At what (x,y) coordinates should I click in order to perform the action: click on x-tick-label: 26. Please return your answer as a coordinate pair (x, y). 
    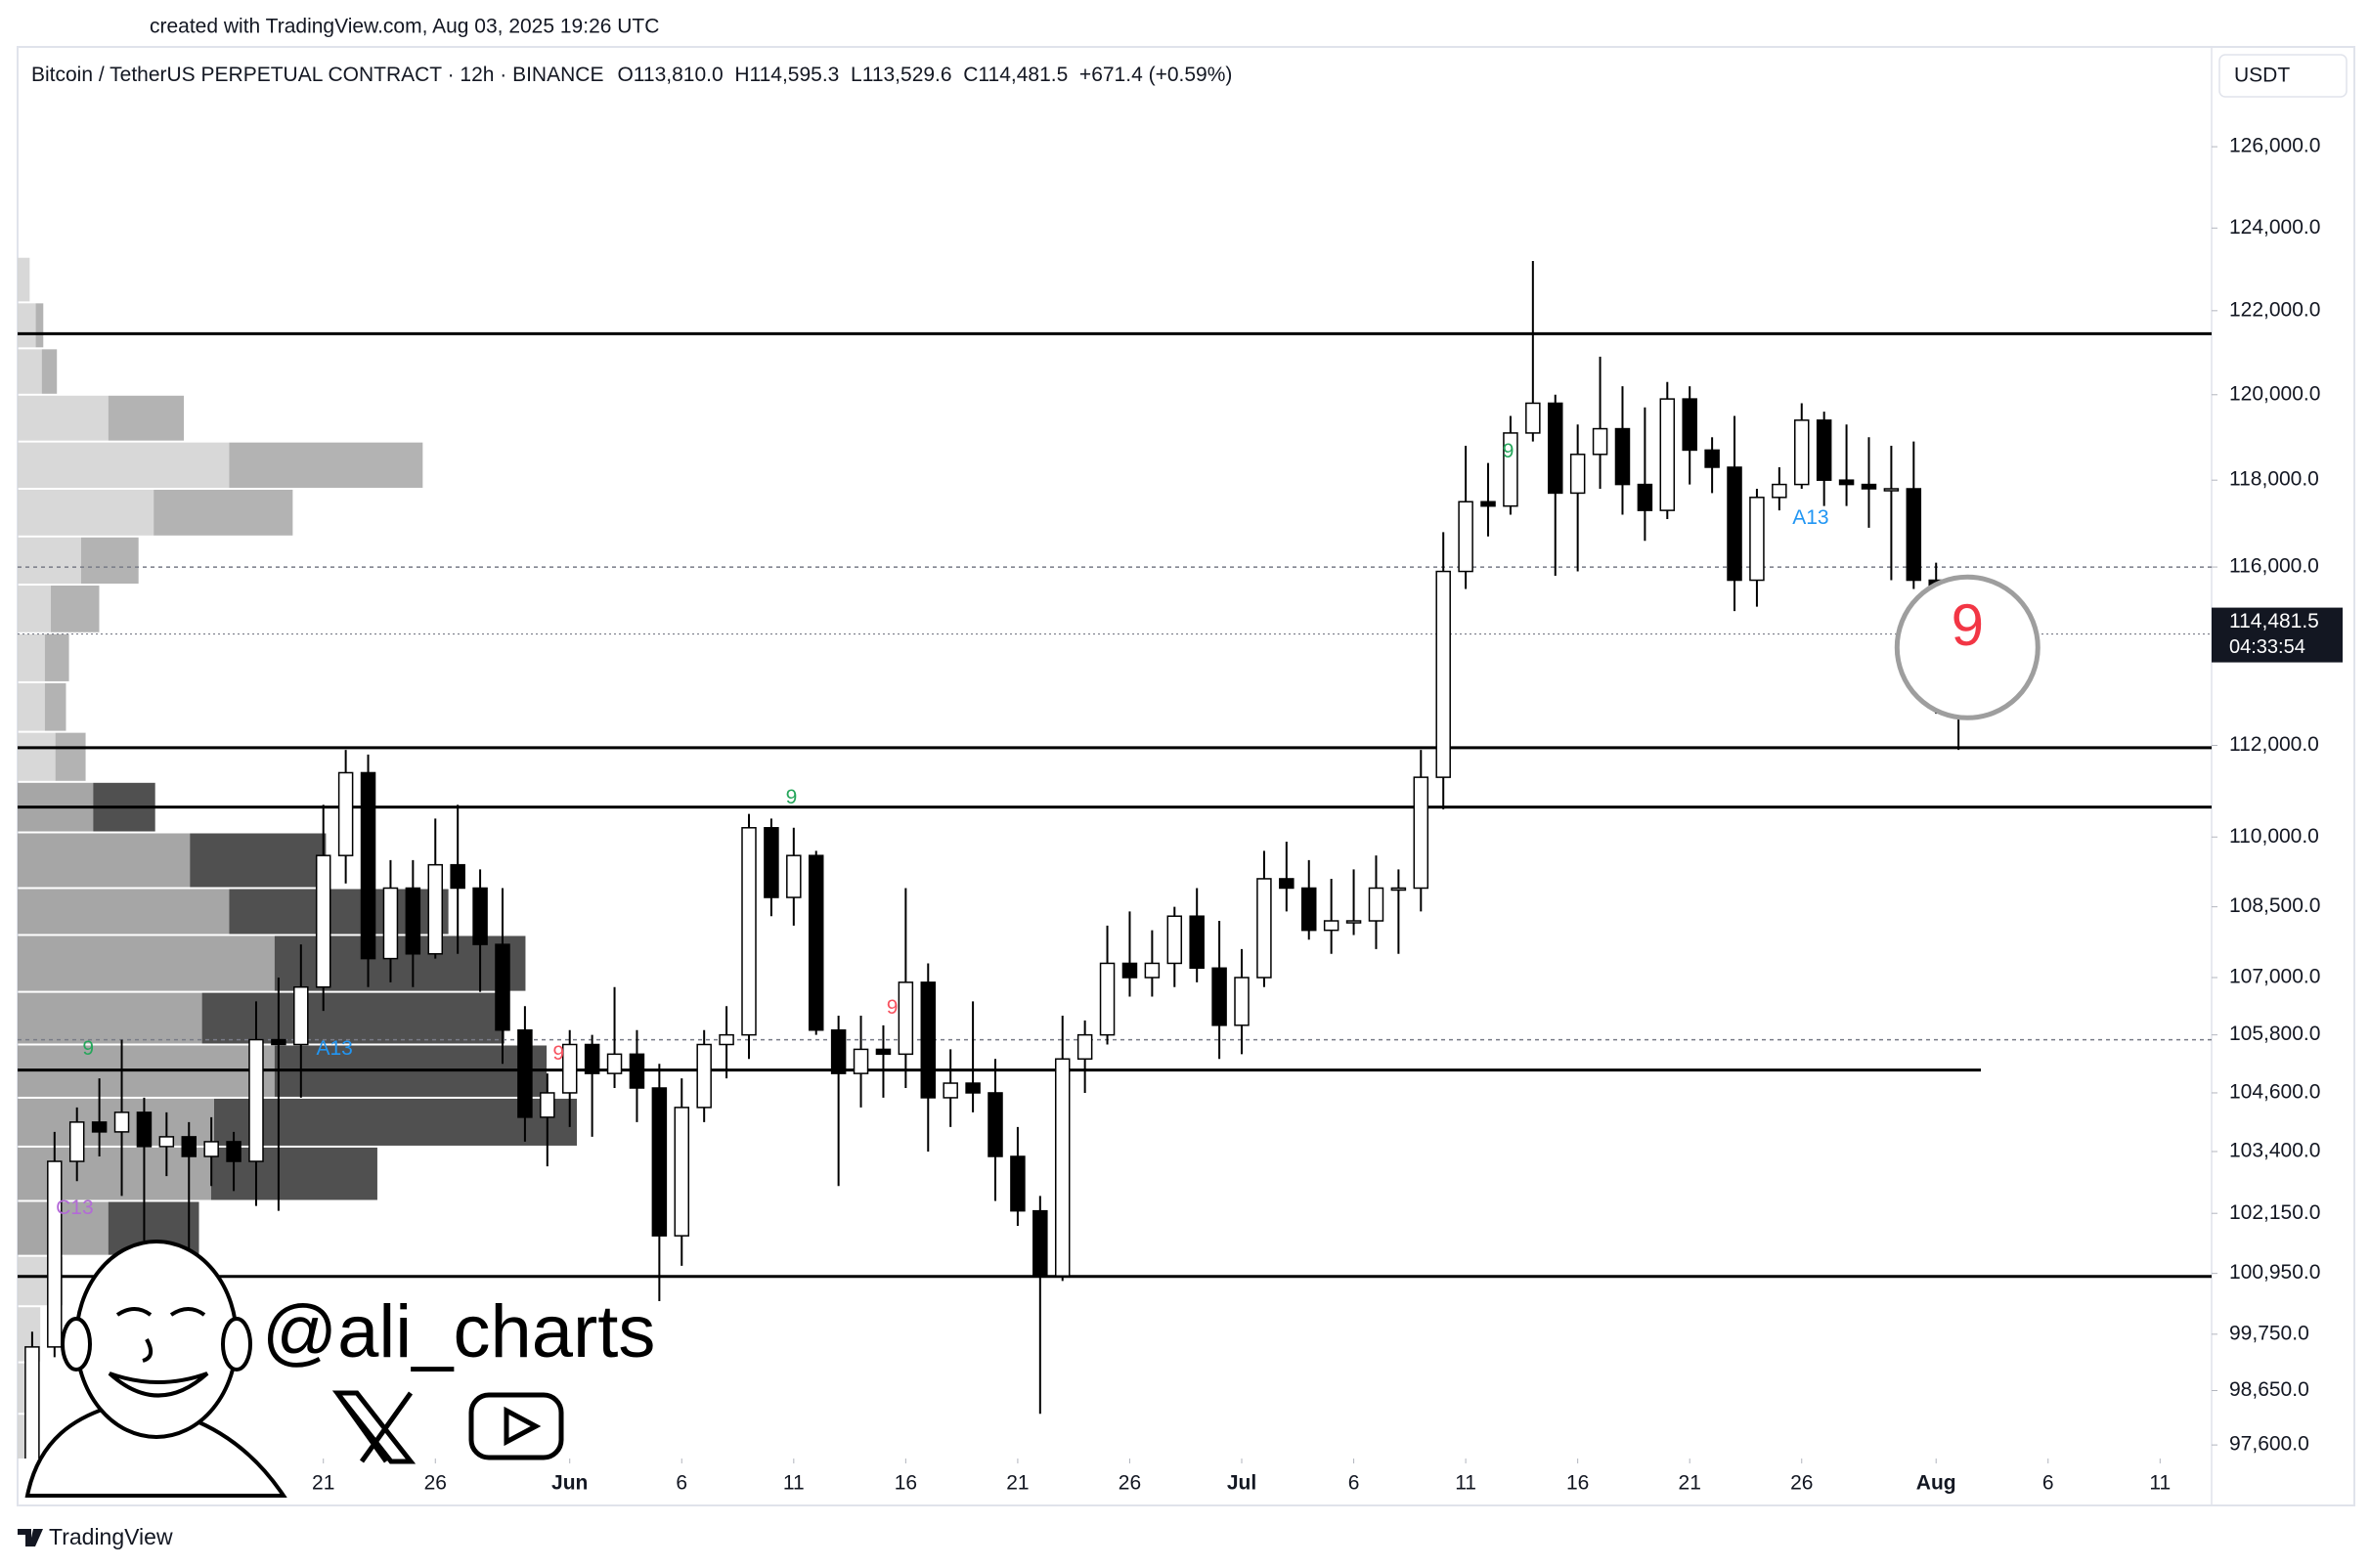
    Looking at the image, I should click on (1130, 1484).